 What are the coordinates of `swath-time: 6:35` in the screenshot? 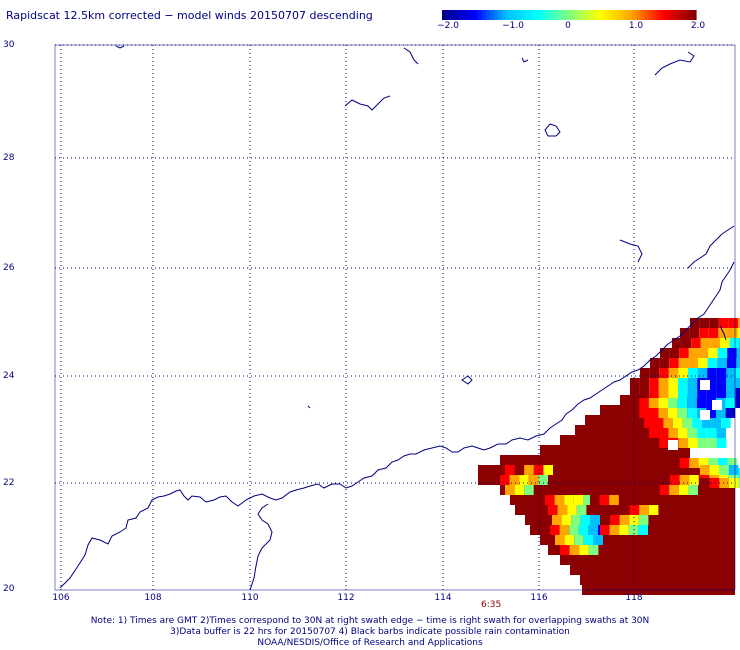 It's located at (491, 605).